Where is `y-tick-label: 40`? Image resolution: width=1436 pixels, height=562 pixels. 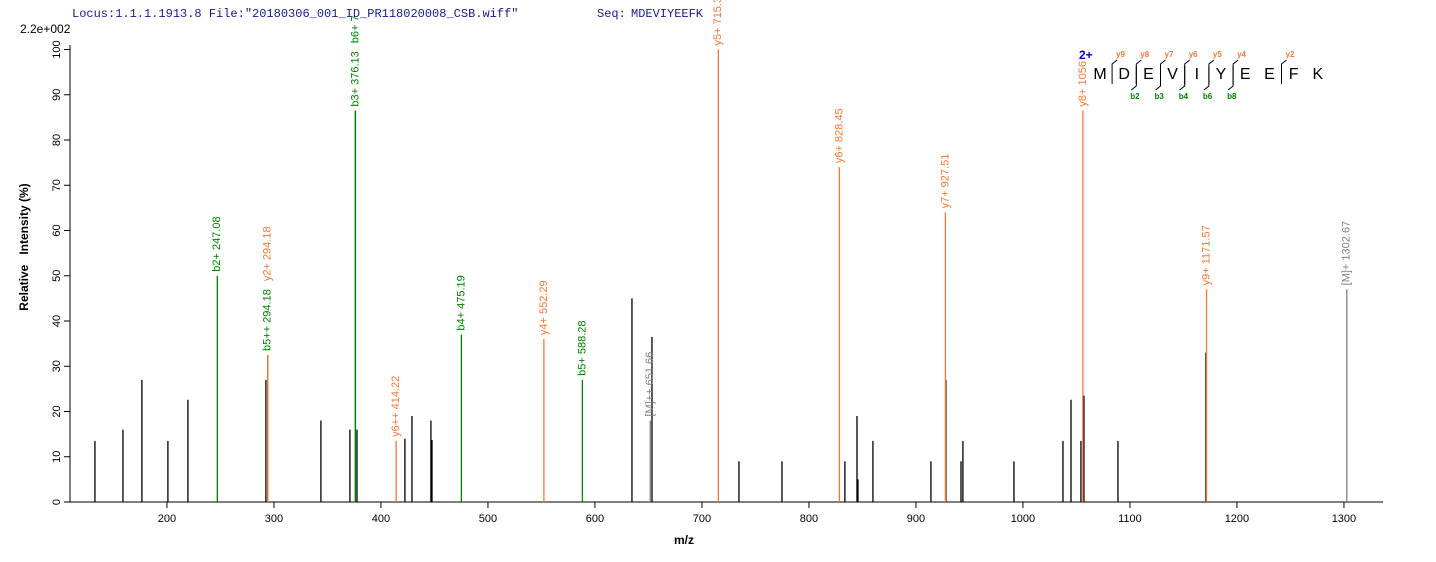
y-tick-label: 40 is located at coordinates (57, 321).